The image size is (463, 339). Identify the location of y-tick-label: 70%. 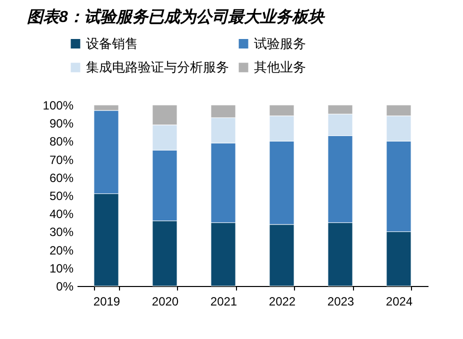
(61, 159).